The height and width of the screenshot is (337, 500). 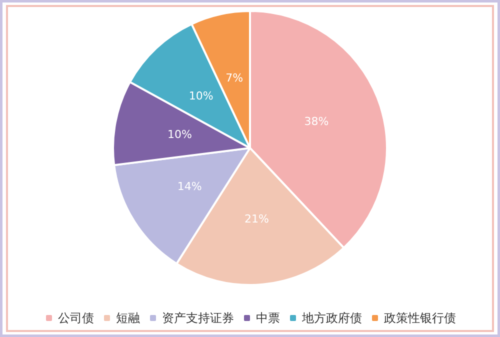 What do you see at coordinates (256, 219) in the screenshot?
I see `data-label: 21%` at bounding box center [256, 219].